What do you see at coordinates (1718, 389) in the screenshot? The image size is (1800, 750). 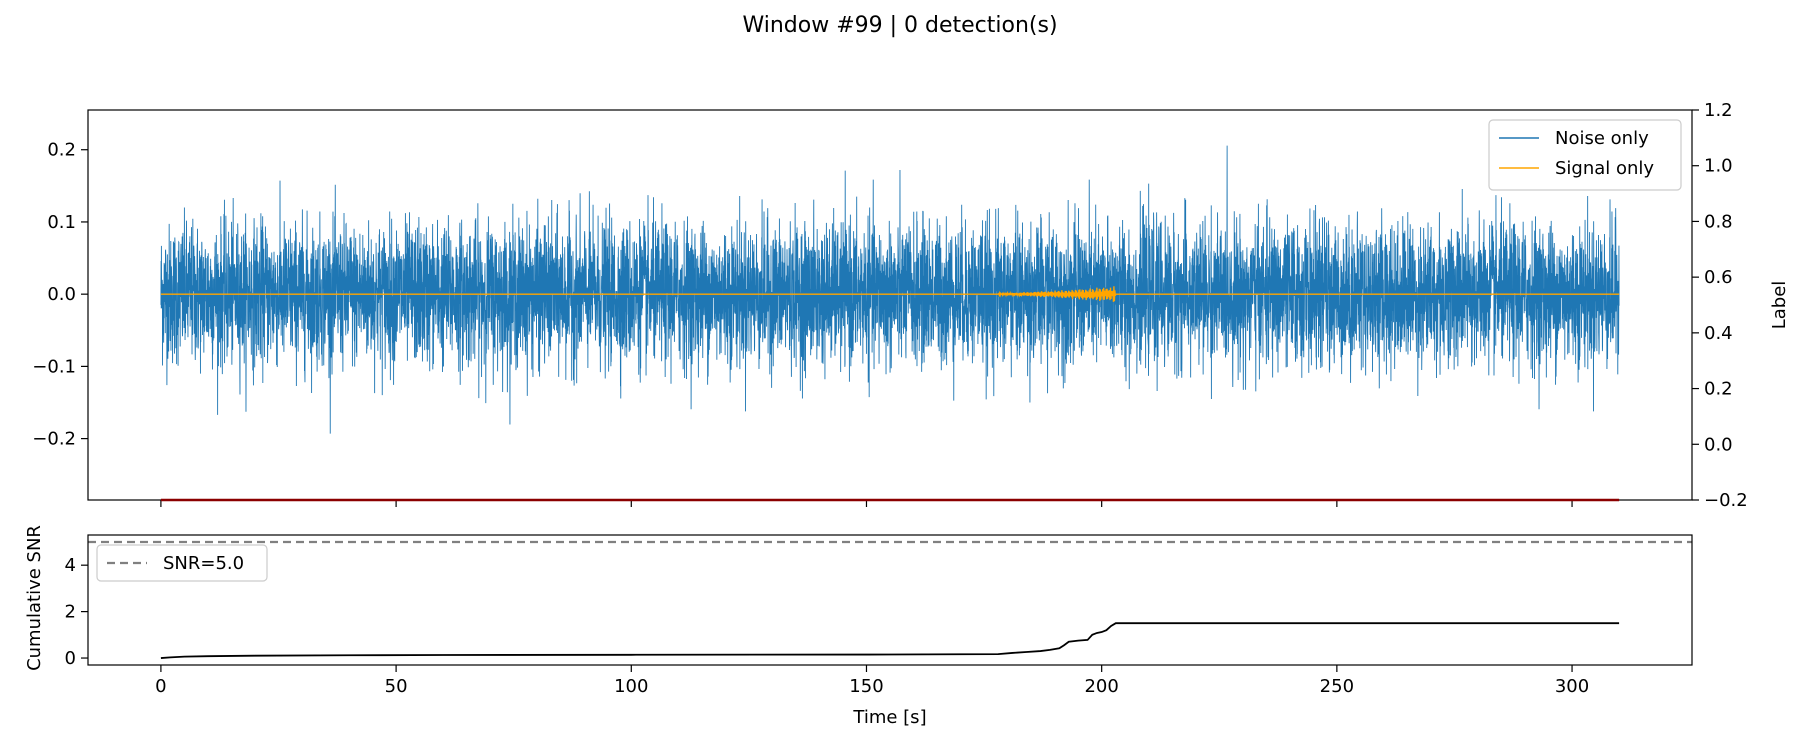 I see `label-y-tick-label: 0.2` at bounding box center [1718, 389].